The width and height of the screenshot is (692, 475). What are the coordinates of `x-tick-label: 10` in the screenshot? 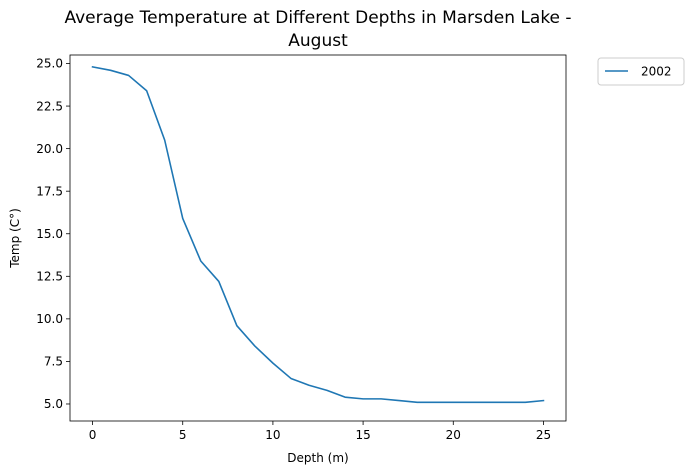 It's located at (272, 435).